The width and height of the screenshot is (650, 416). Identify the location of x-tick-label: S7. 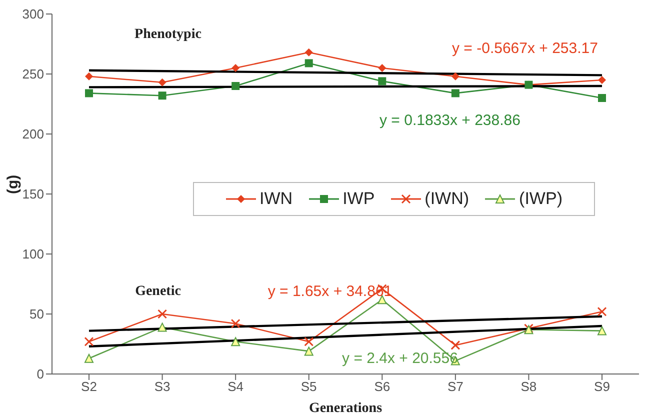
(455, 386).